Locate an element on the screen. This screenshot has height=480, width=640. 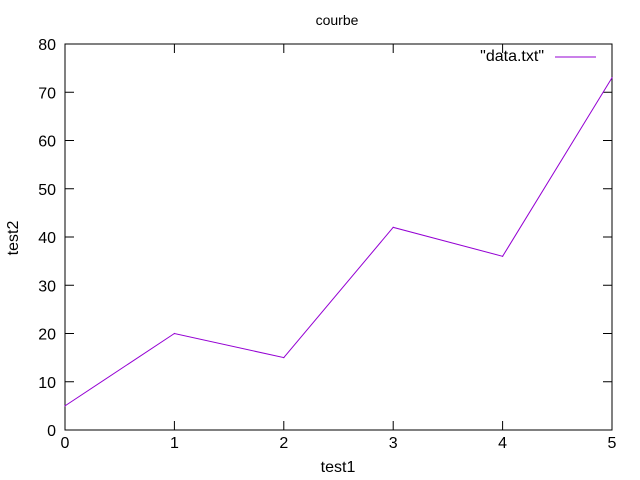
x-tick-label: 3 is located at coordinates (393, 443).